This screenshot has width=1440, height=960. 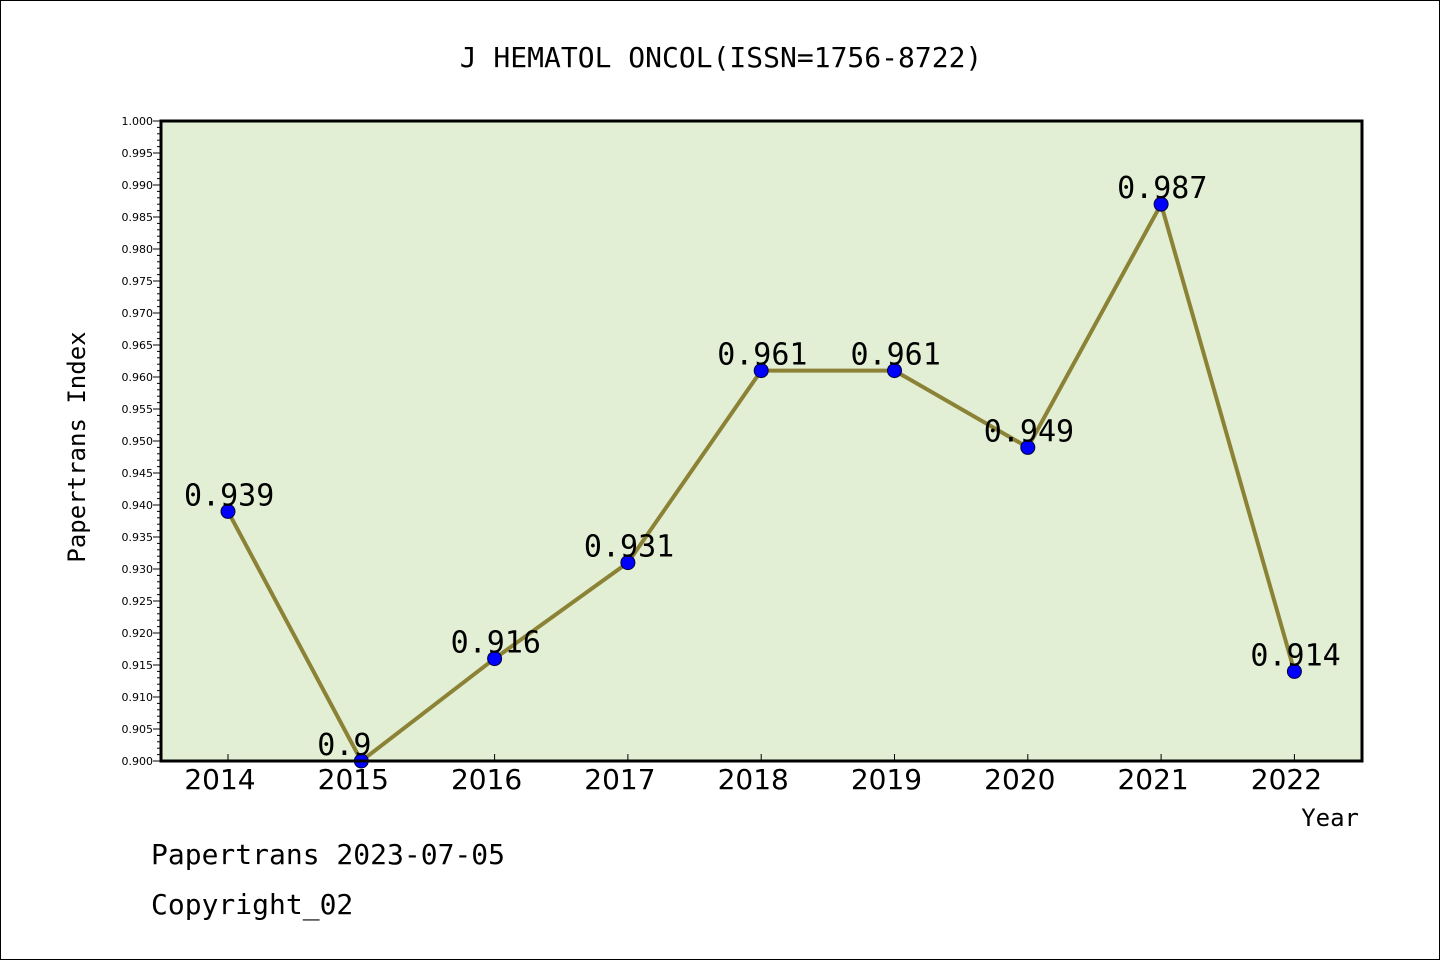 I want to click on data-point-2014, so click(x=228, y=511).